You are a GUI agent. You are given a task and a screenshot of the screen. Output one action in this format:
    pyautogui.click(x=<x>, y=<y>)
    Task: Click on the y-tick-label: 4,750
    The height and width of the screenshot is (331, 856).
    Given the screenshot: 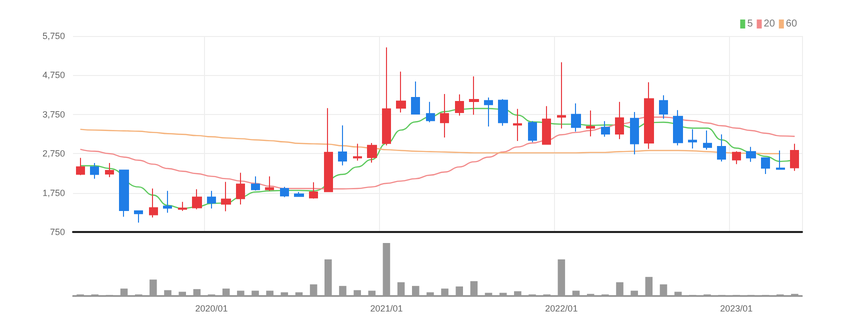 What is the action you would take?
    pyautogui.click(x=53, y=75)
    